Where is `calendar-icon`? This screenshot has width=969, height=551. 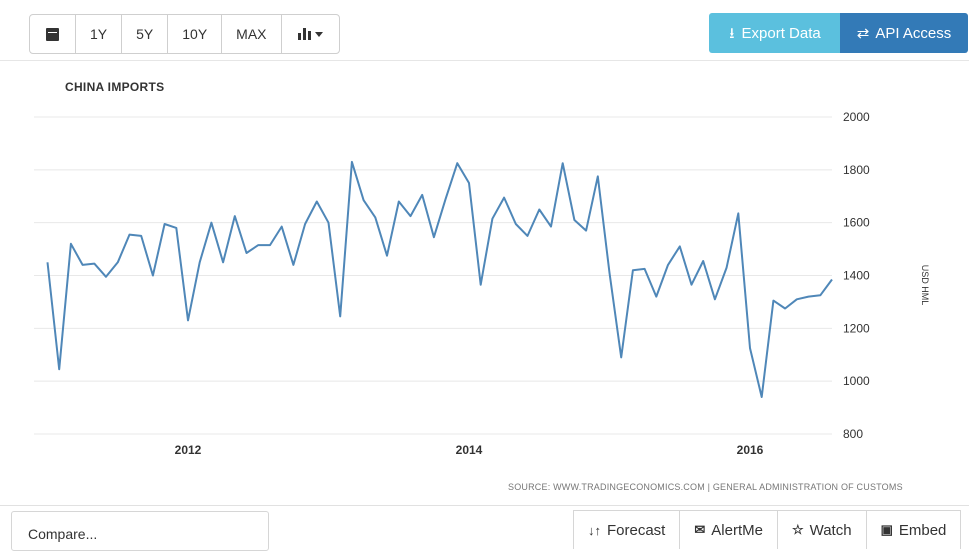
calendar-icon is located at coordinates (52, 34).